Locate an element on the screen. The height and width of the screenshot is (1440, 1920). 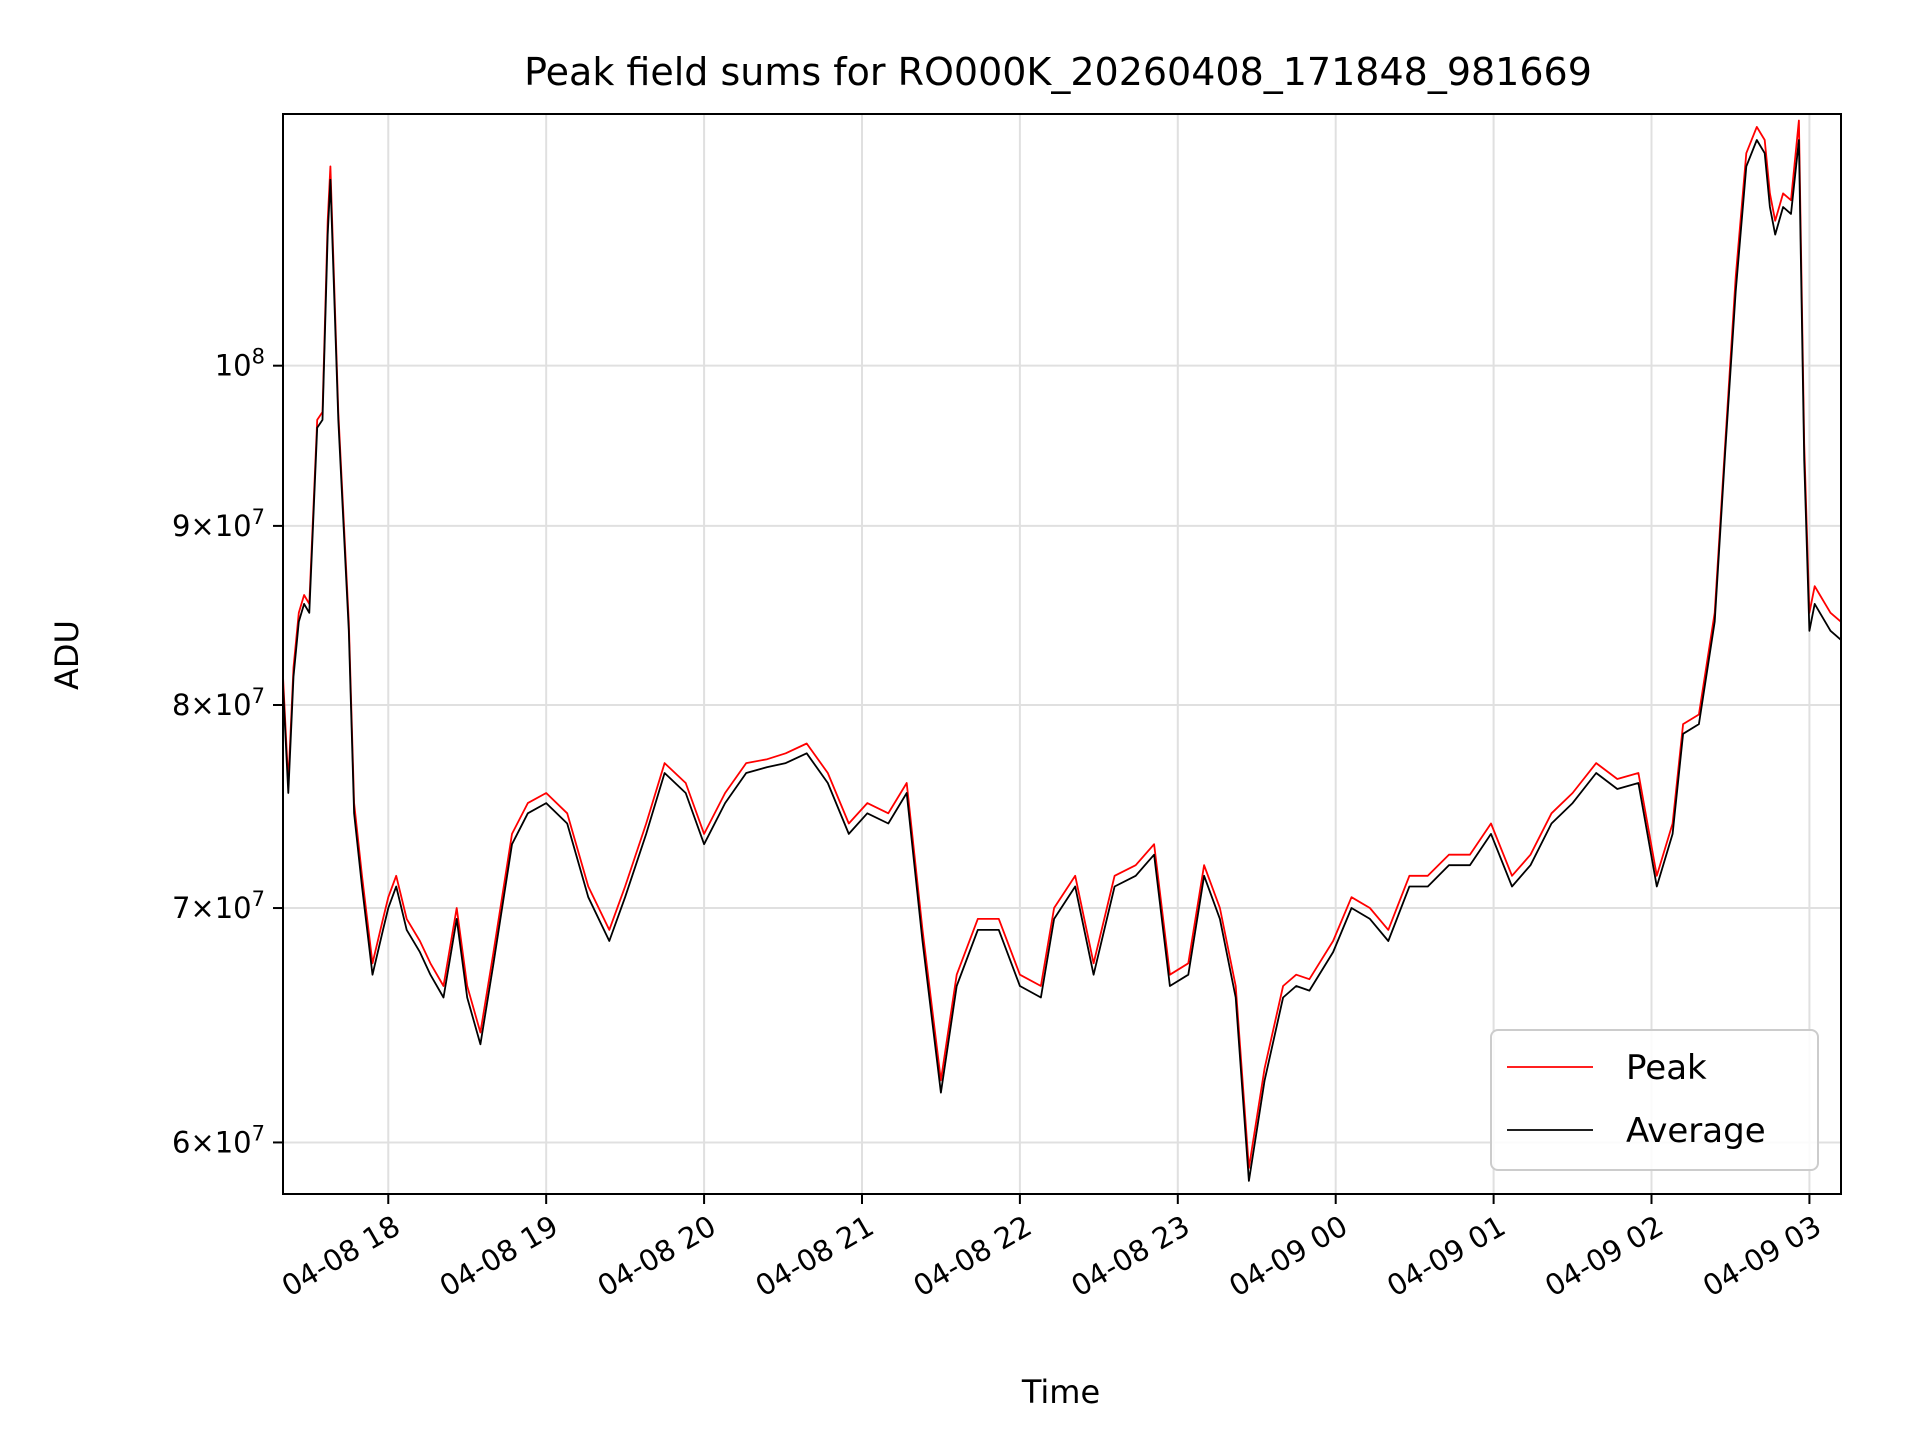
x-tick-label: 04-08 19 is located at coordinates (499, 1256).